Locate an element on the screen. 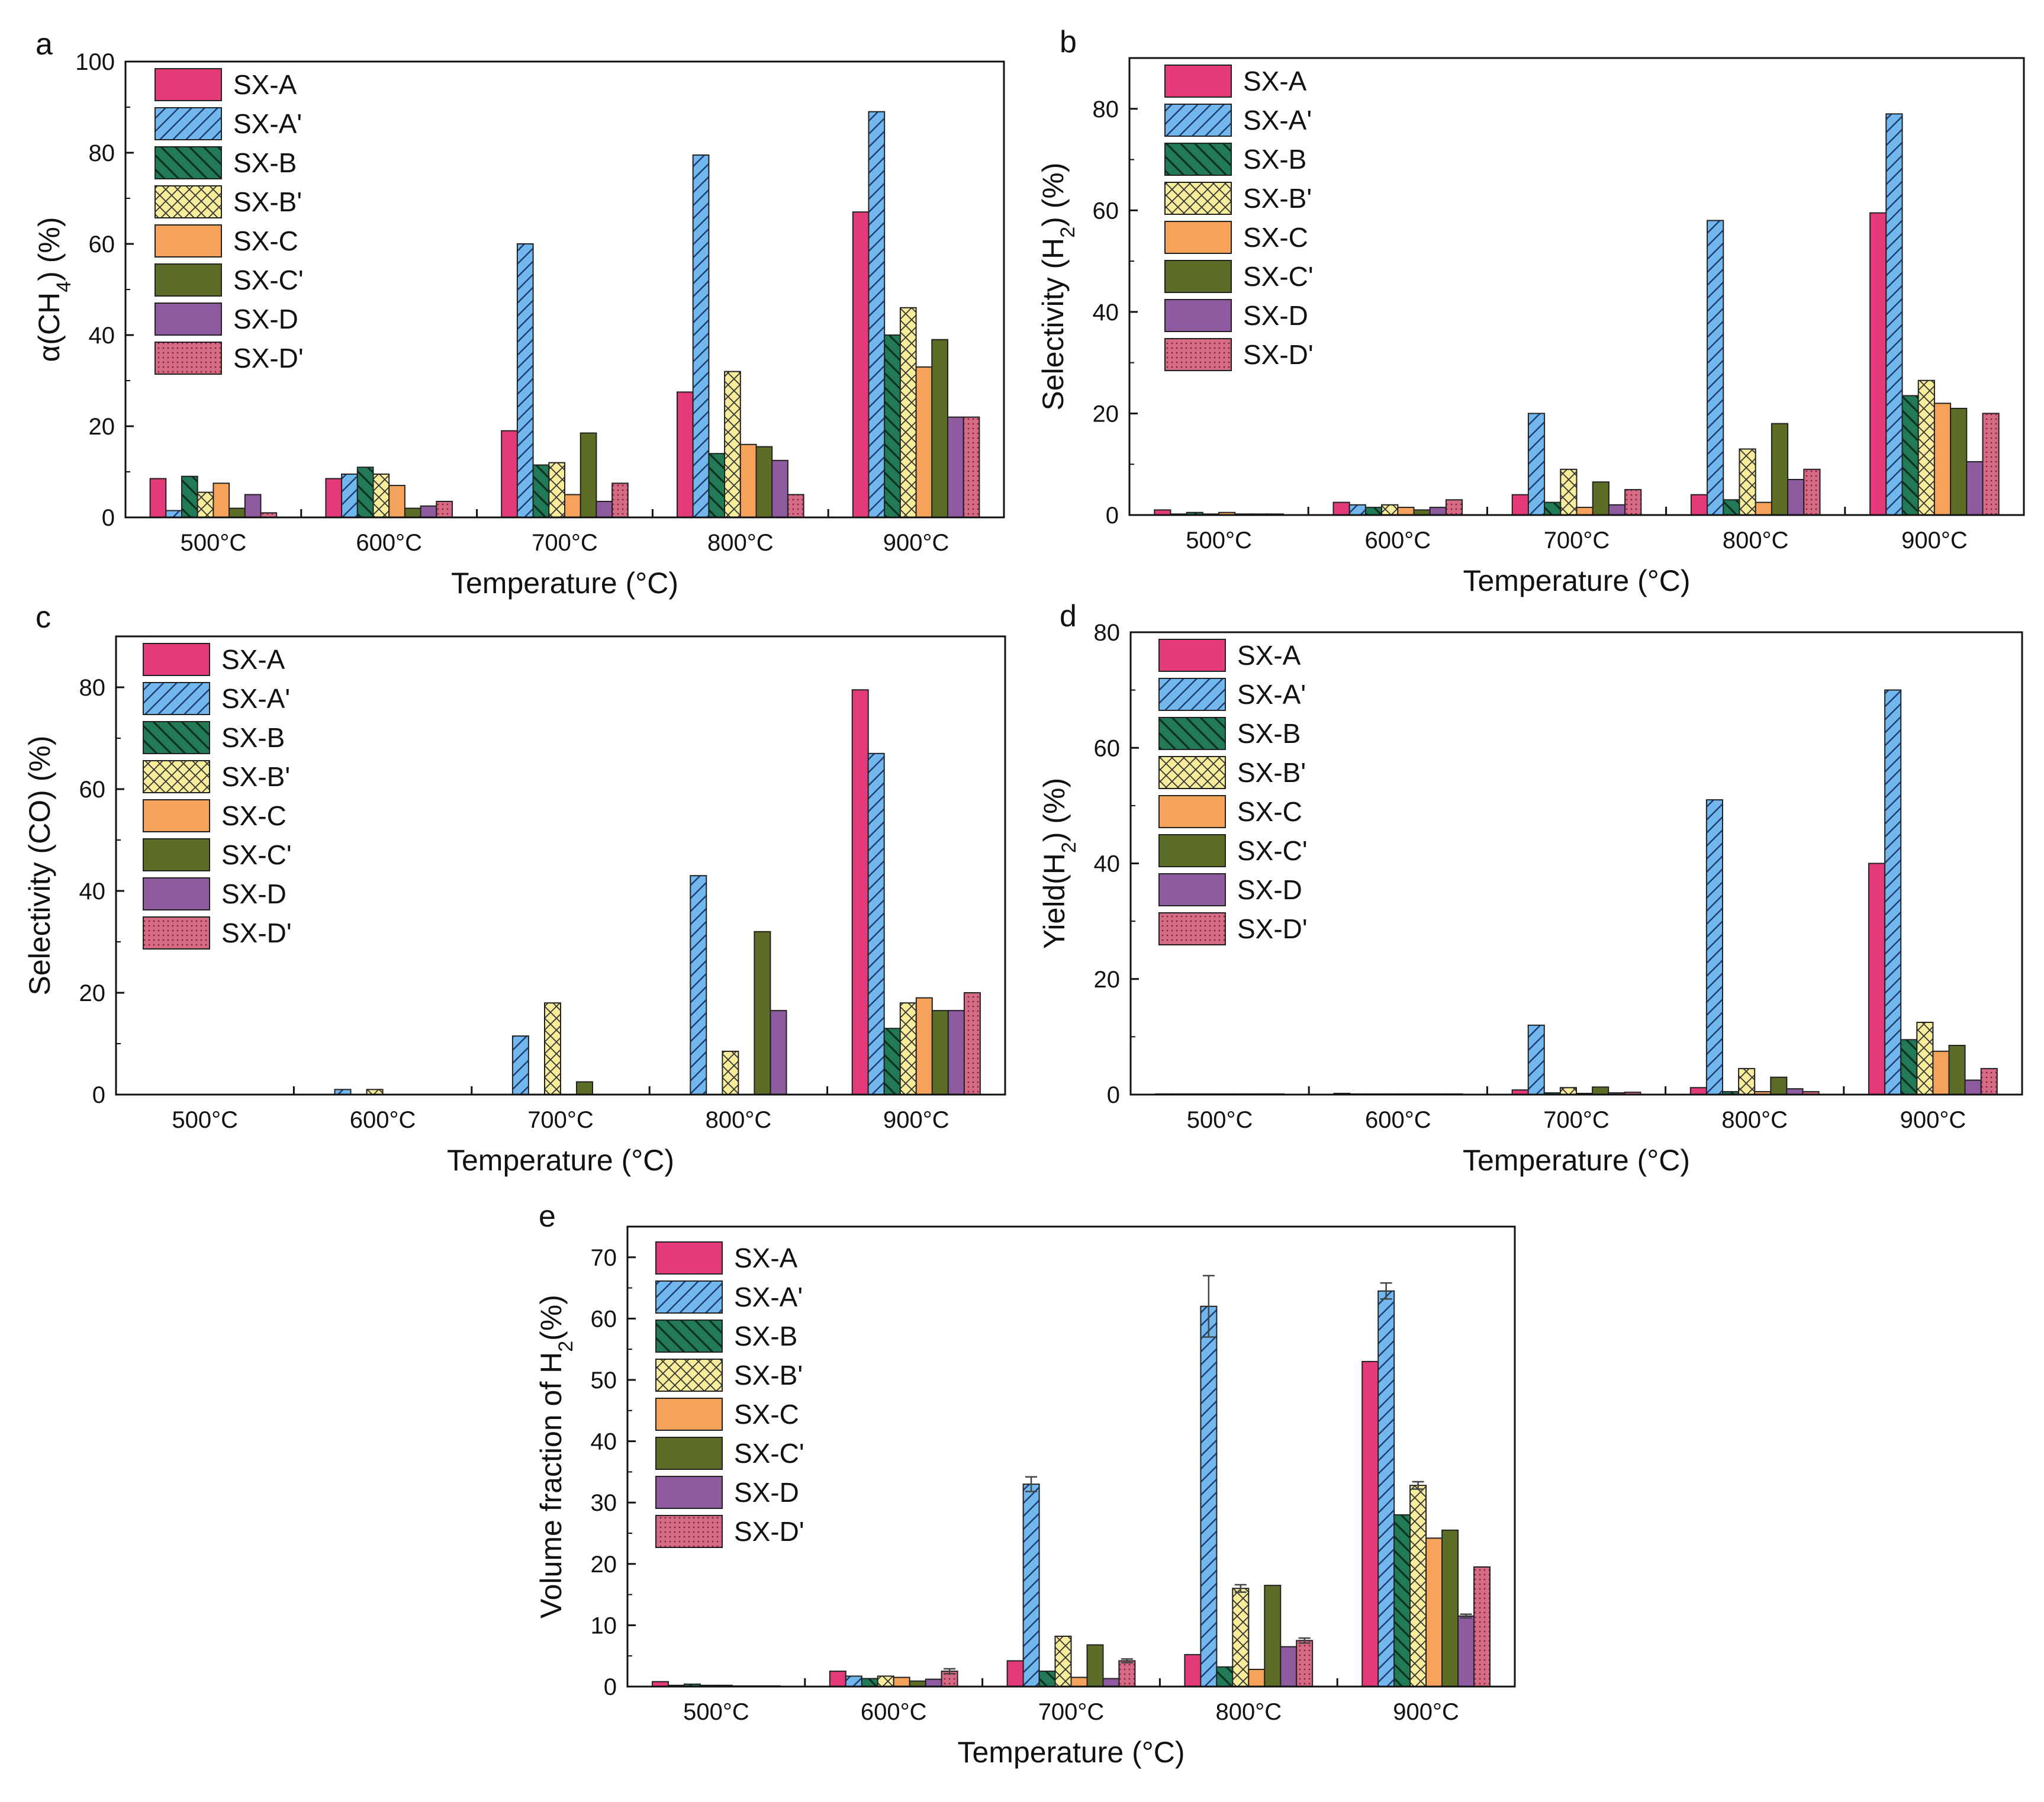 The height and width of the screenshot is (1802, 2044). x-category-label: 900°C is located at coordinates (1933, 1120).